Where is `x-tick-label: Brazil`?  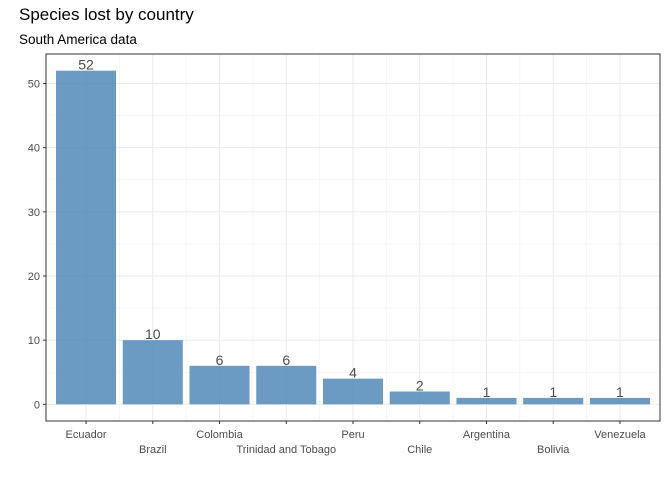 x-tick-label: Brazil is located at coordinates (153, 450).